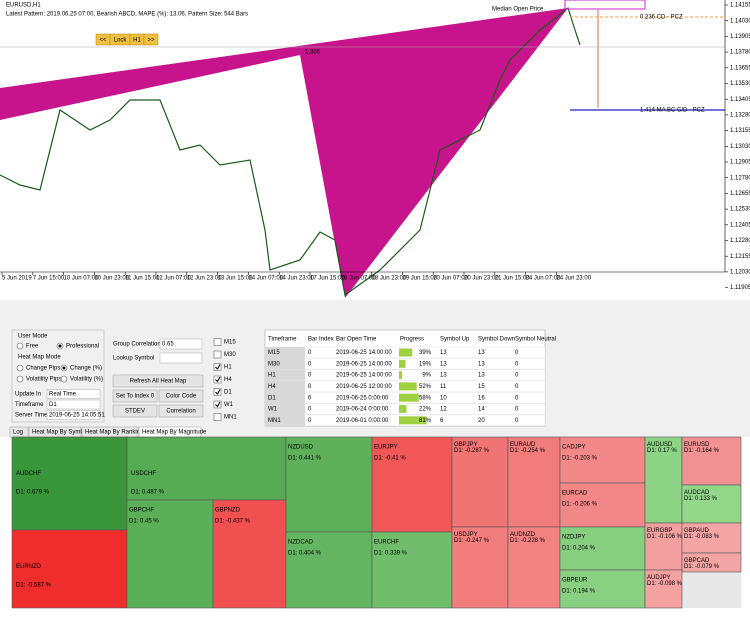 The image size is (750, 619). I want to click on tile-symbol: EURCAD, so click(575, 494).